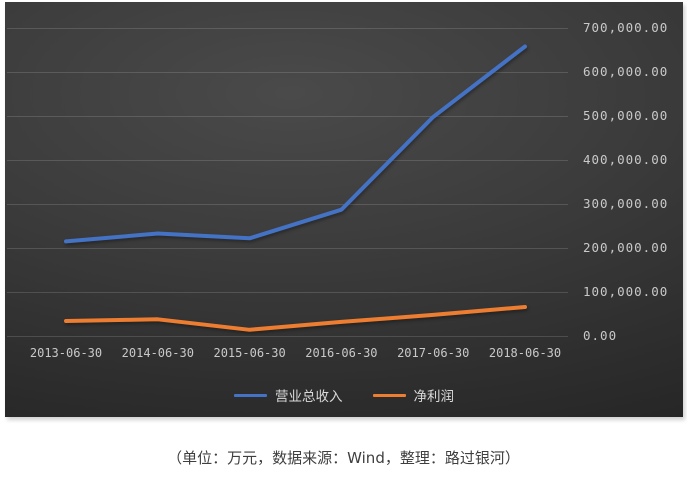 The width and height of the screenshot is (687, 477). I want to click on y-axis-label: 0.00, so click(600, 335).